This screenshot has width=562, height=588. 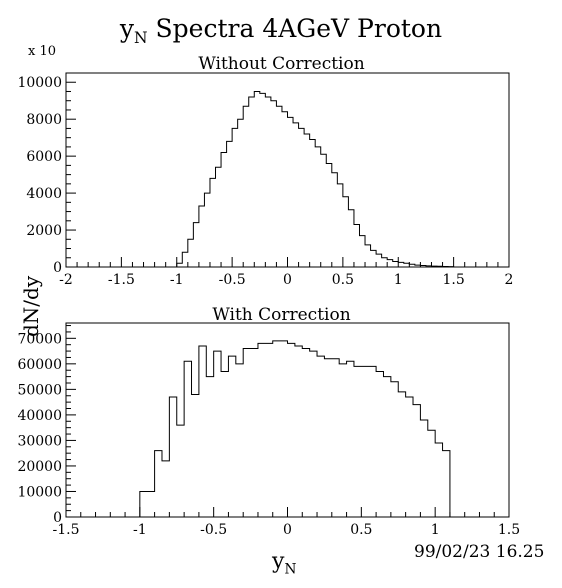 What do you see at coordinates (281, 30) in the screenshot?
I see `figure-title: yN Spectra 4AGeV Proton` at bounding box center [281, 30].